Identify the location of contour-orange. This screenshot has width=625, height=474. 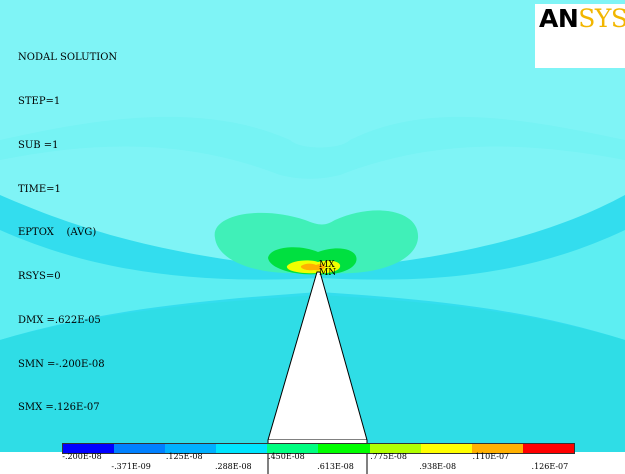
(313, 267).